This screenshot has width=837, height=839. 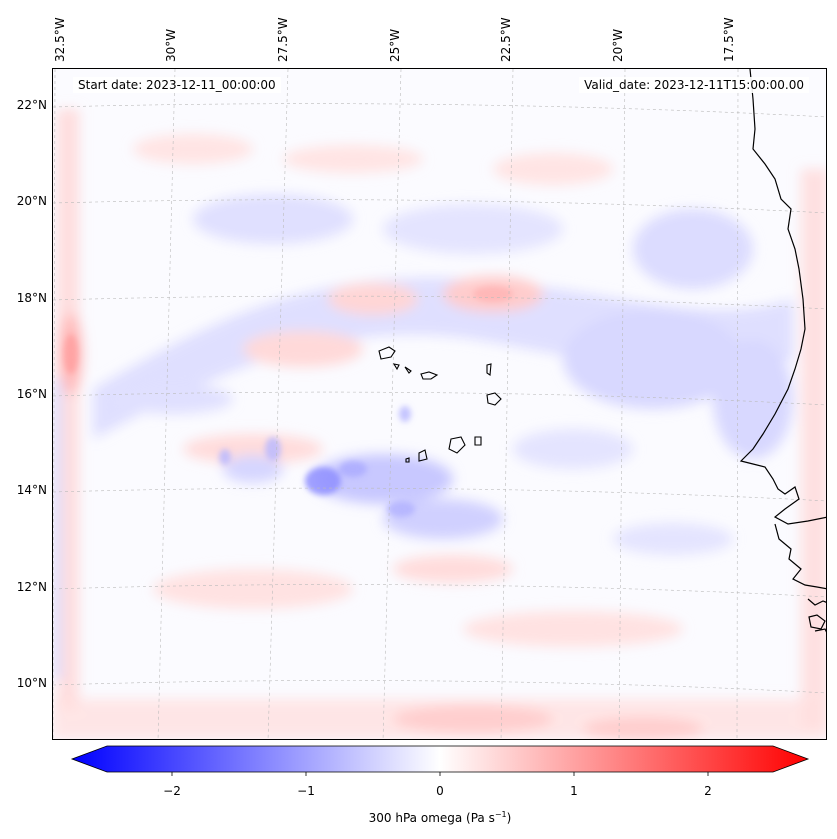 I want to click on lat-label-20n: 20°N, so click(x=31, y=201).